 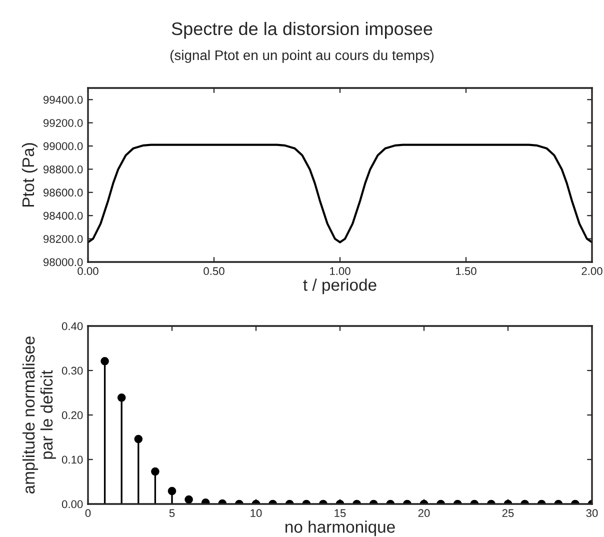 What do you see at coordinates (340, 271) in the screenshot?
I see `x-tick-label: 1.00` at bounding box center [340, 271].